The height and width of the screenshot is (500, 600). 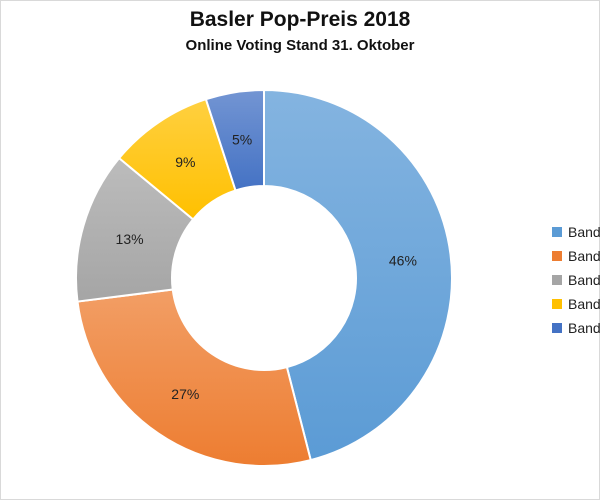 What do you see at coordinates (185, 394) in the screenshot?
I see `data-label-2: 27%` at bounding box center [185, 394].